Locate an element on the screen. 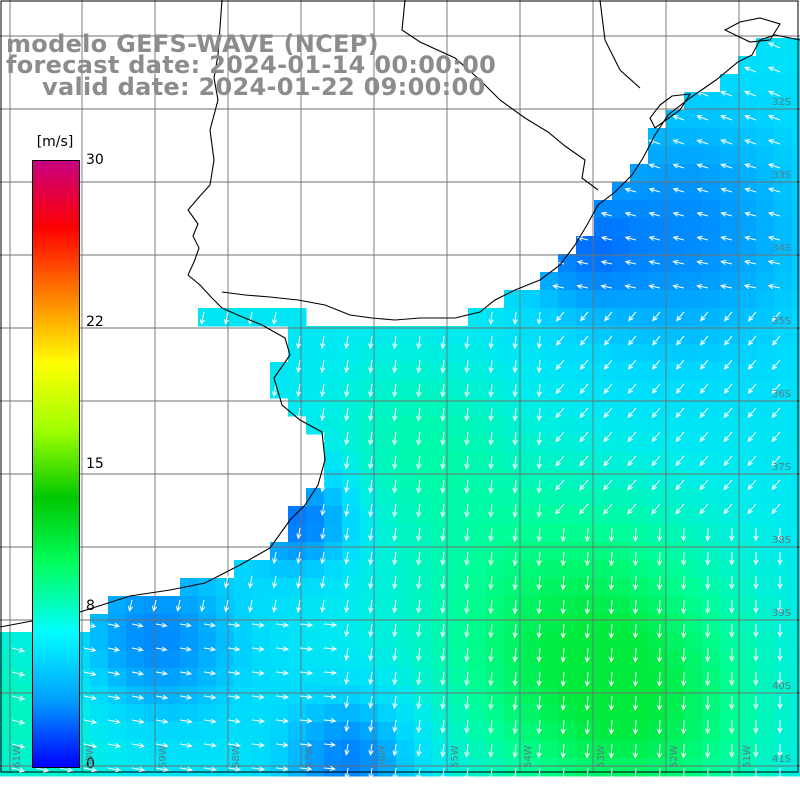 The width and height of the screenshot is (800, 800). longitude-label: 61W is located at coordinates (17, 756).